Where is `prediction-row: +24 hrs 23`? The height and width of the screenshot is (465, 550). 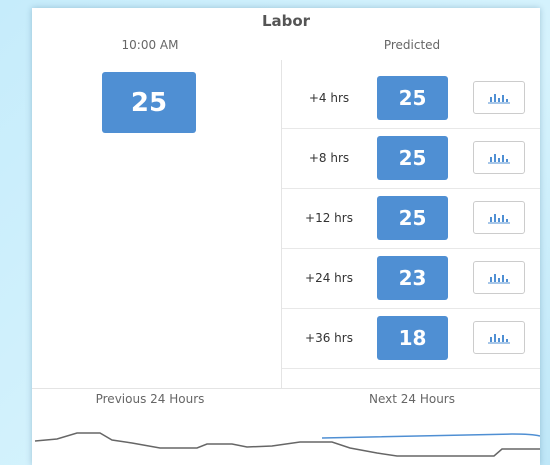
prediction-row: +24 hrs 23 is located at coordinates (411, 278).